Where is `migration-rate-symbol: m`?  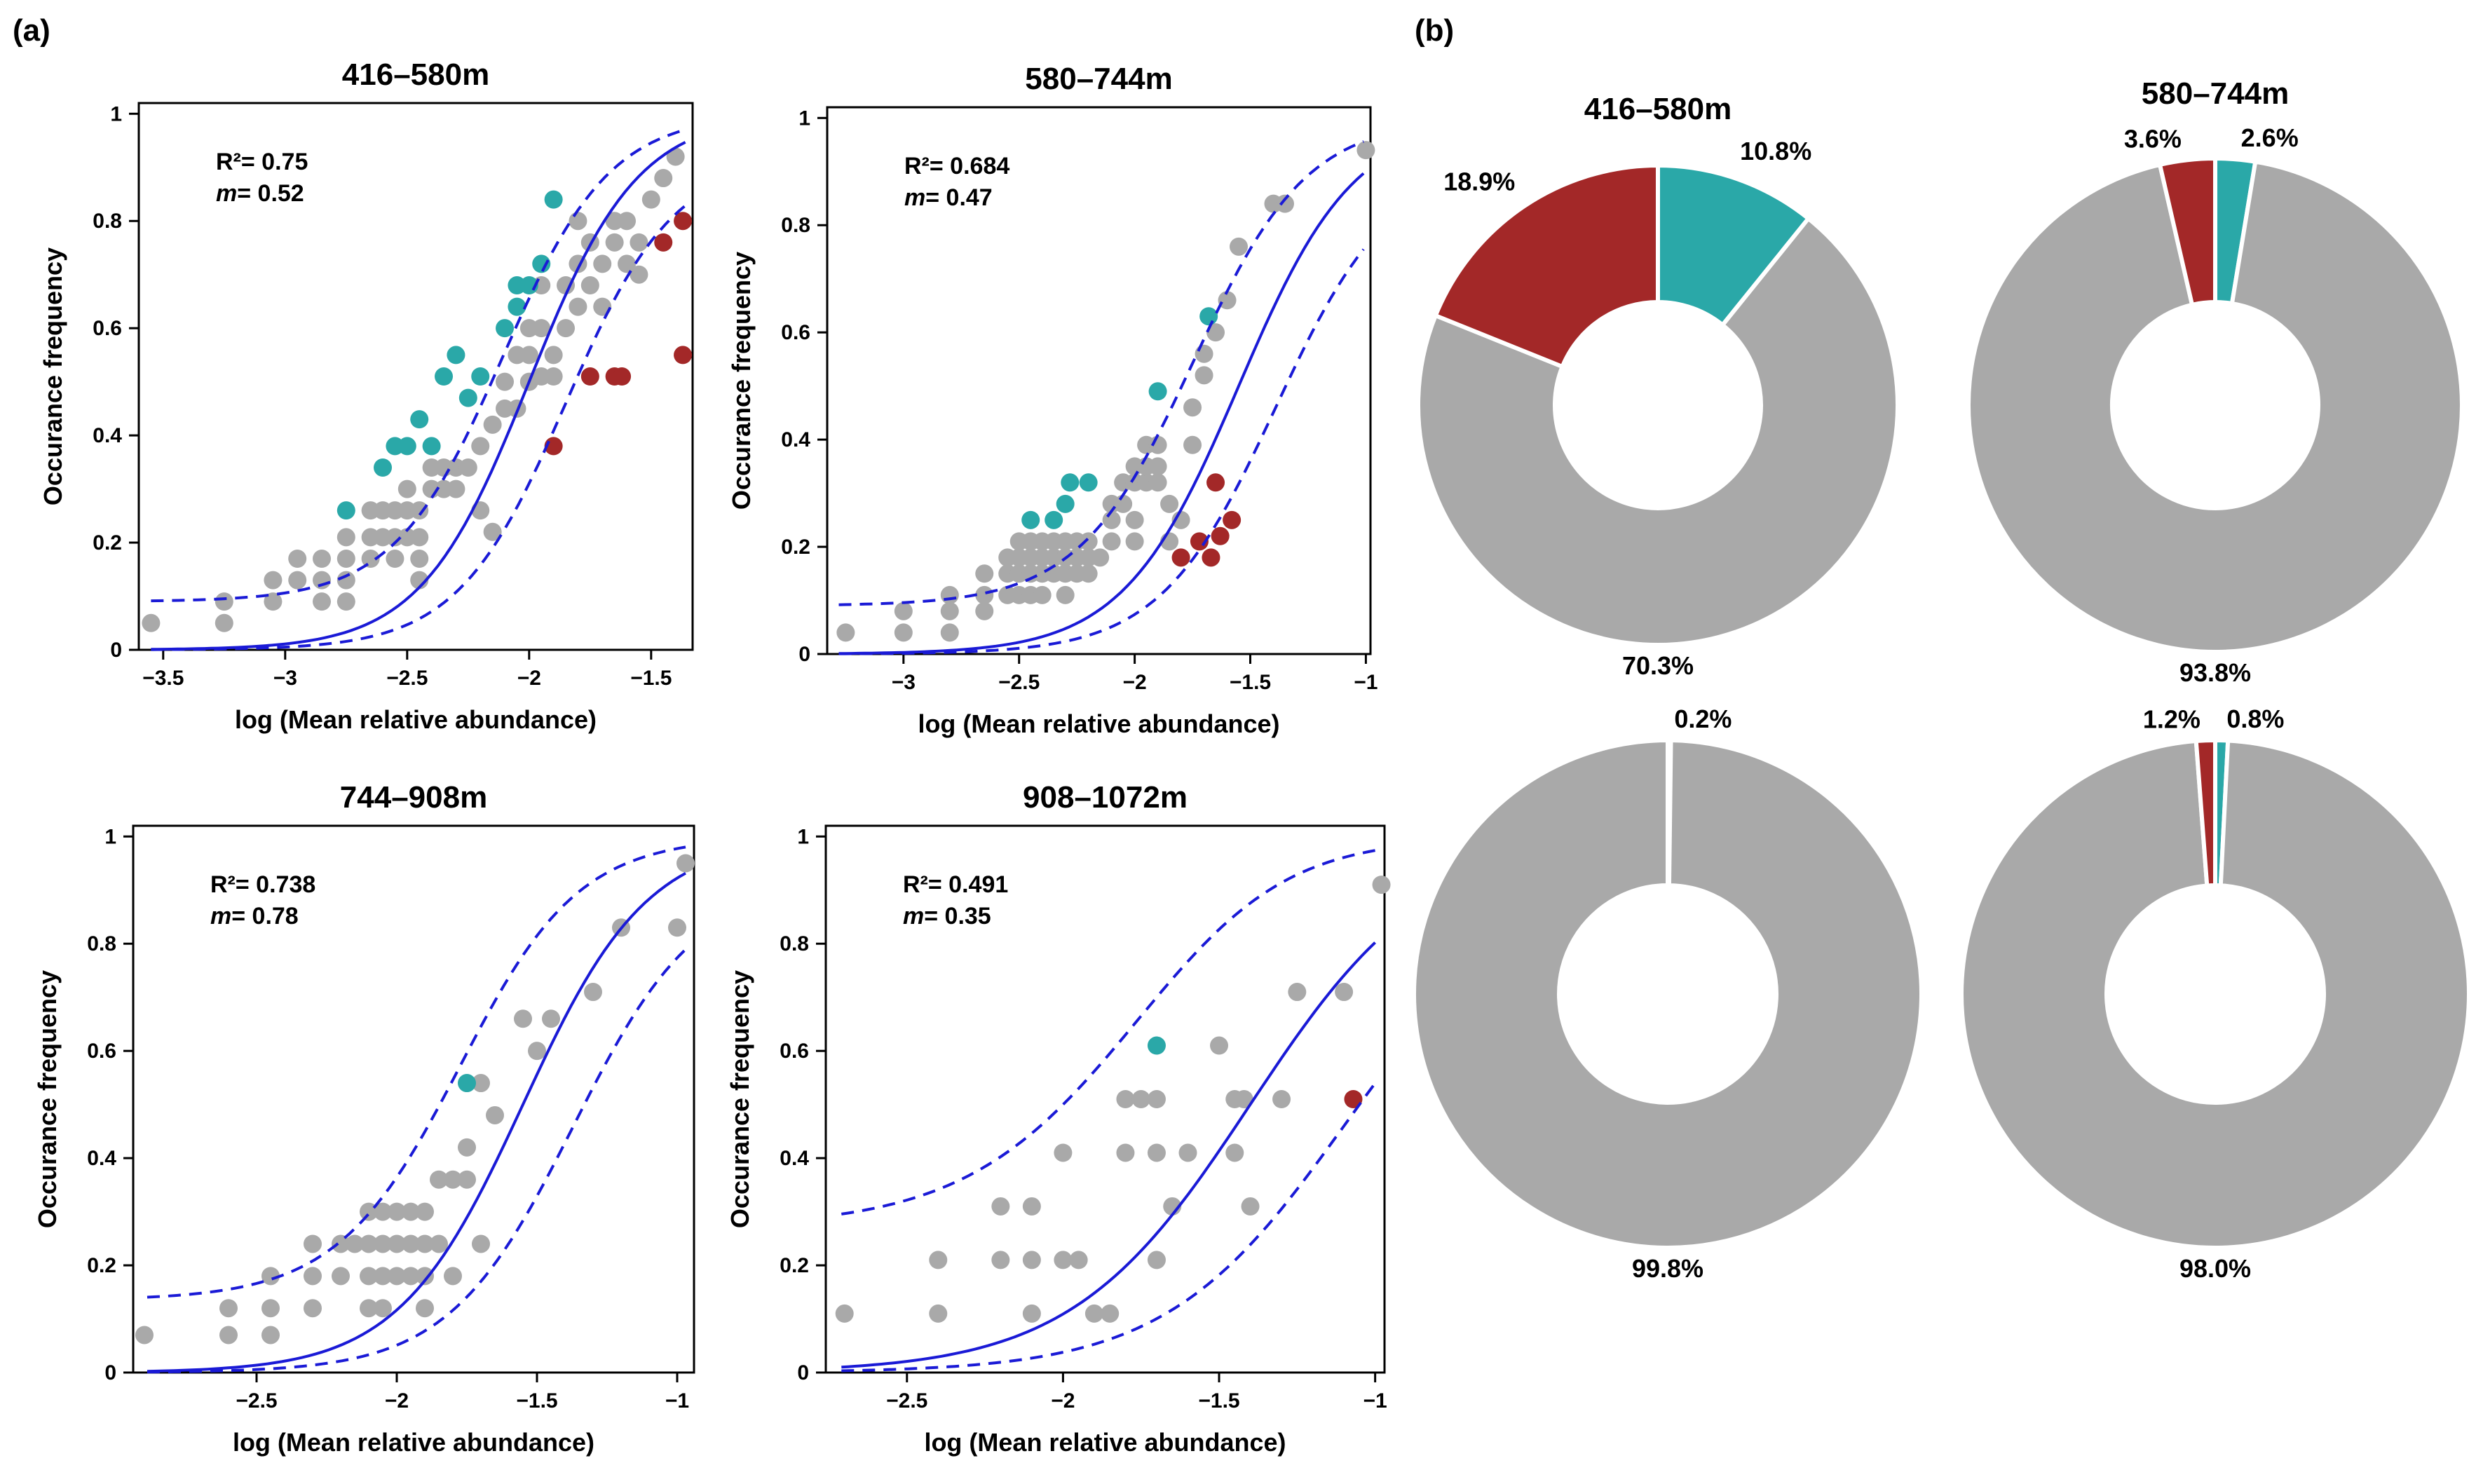
migration-rate-symbol: m is located at coordinates (220, 916).